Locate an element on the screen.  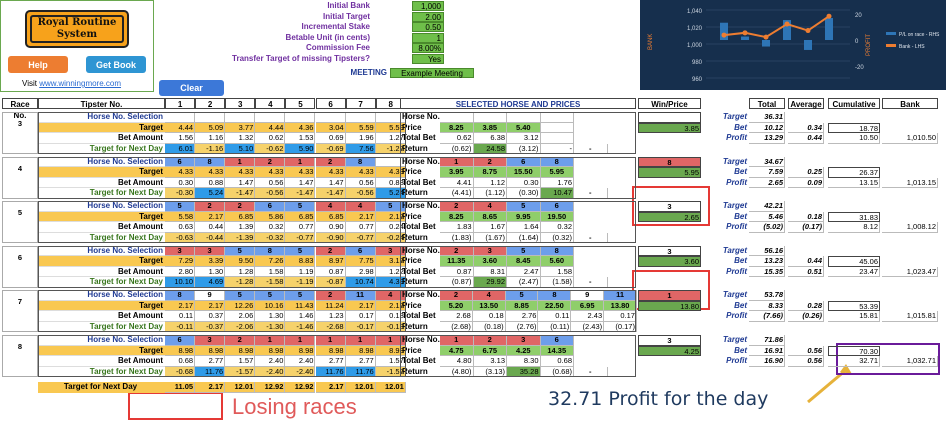
summary-bet-average: 0.44 is located at coordinates (806, 261).